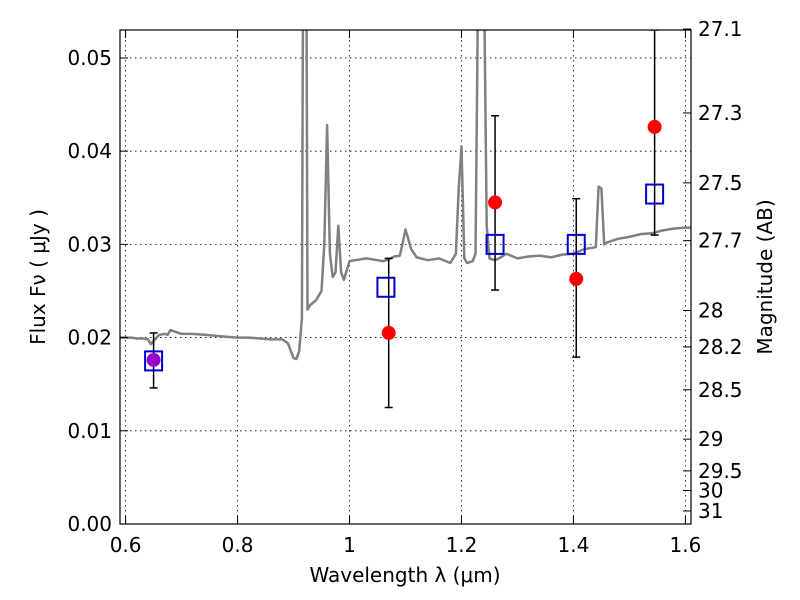 The height and width of the screenshot is (600, 800). Describe the element at coordinates (765, 276) in the screenshot. I see `y2-axis-title: Magnitude (AB)` at that location.